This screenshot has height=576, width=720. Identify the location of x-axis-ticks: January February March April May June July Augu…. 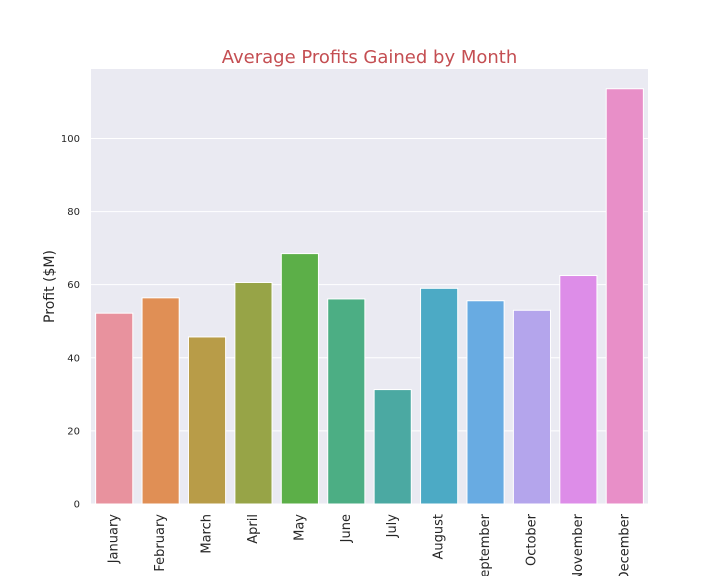
(370, 544).